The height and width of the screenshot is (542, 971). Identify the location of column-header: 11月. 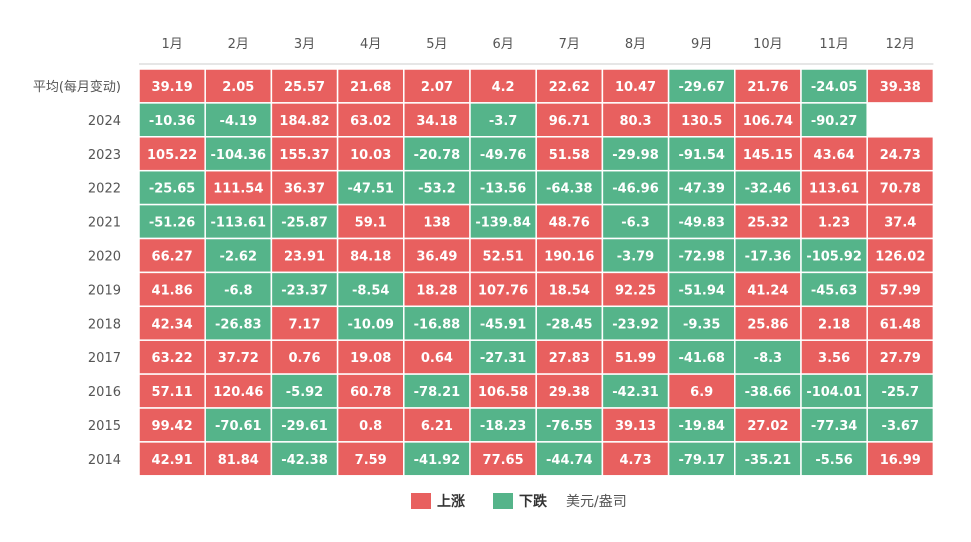
(834, 44).